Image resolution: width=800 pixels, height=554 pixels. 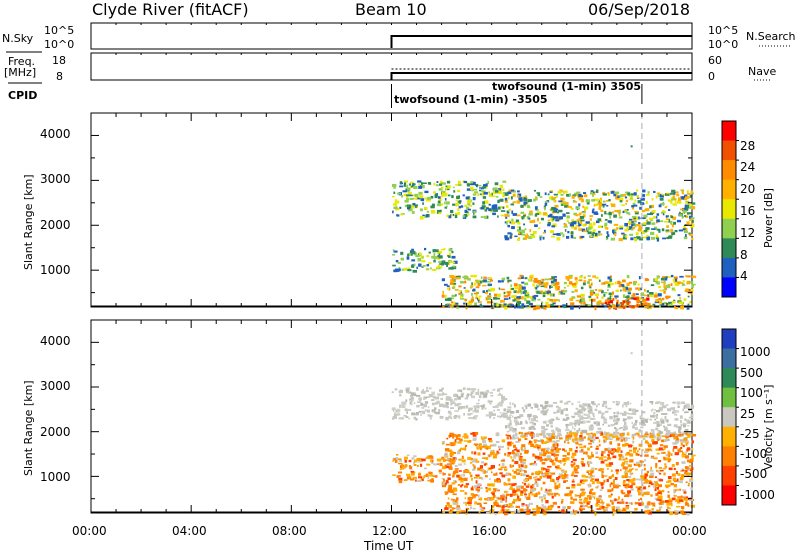 What do you see at coordinates (55, 225) in the screenshot?
I see `power-ytick-2000: 2000` at bounding box center [55, 225].